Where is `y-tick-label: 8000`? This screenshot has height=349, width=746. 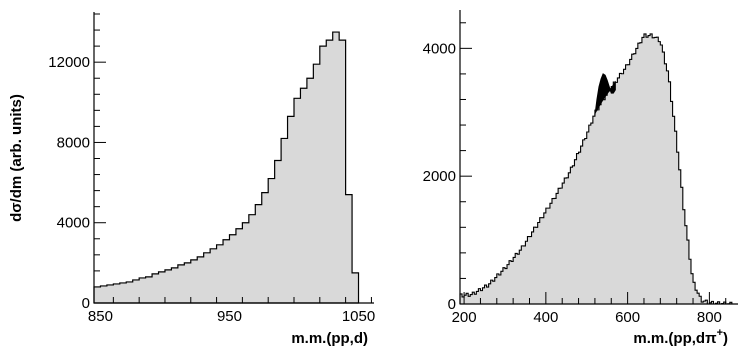
y-tick-label: 8000 is located at coordinates (73, 142).